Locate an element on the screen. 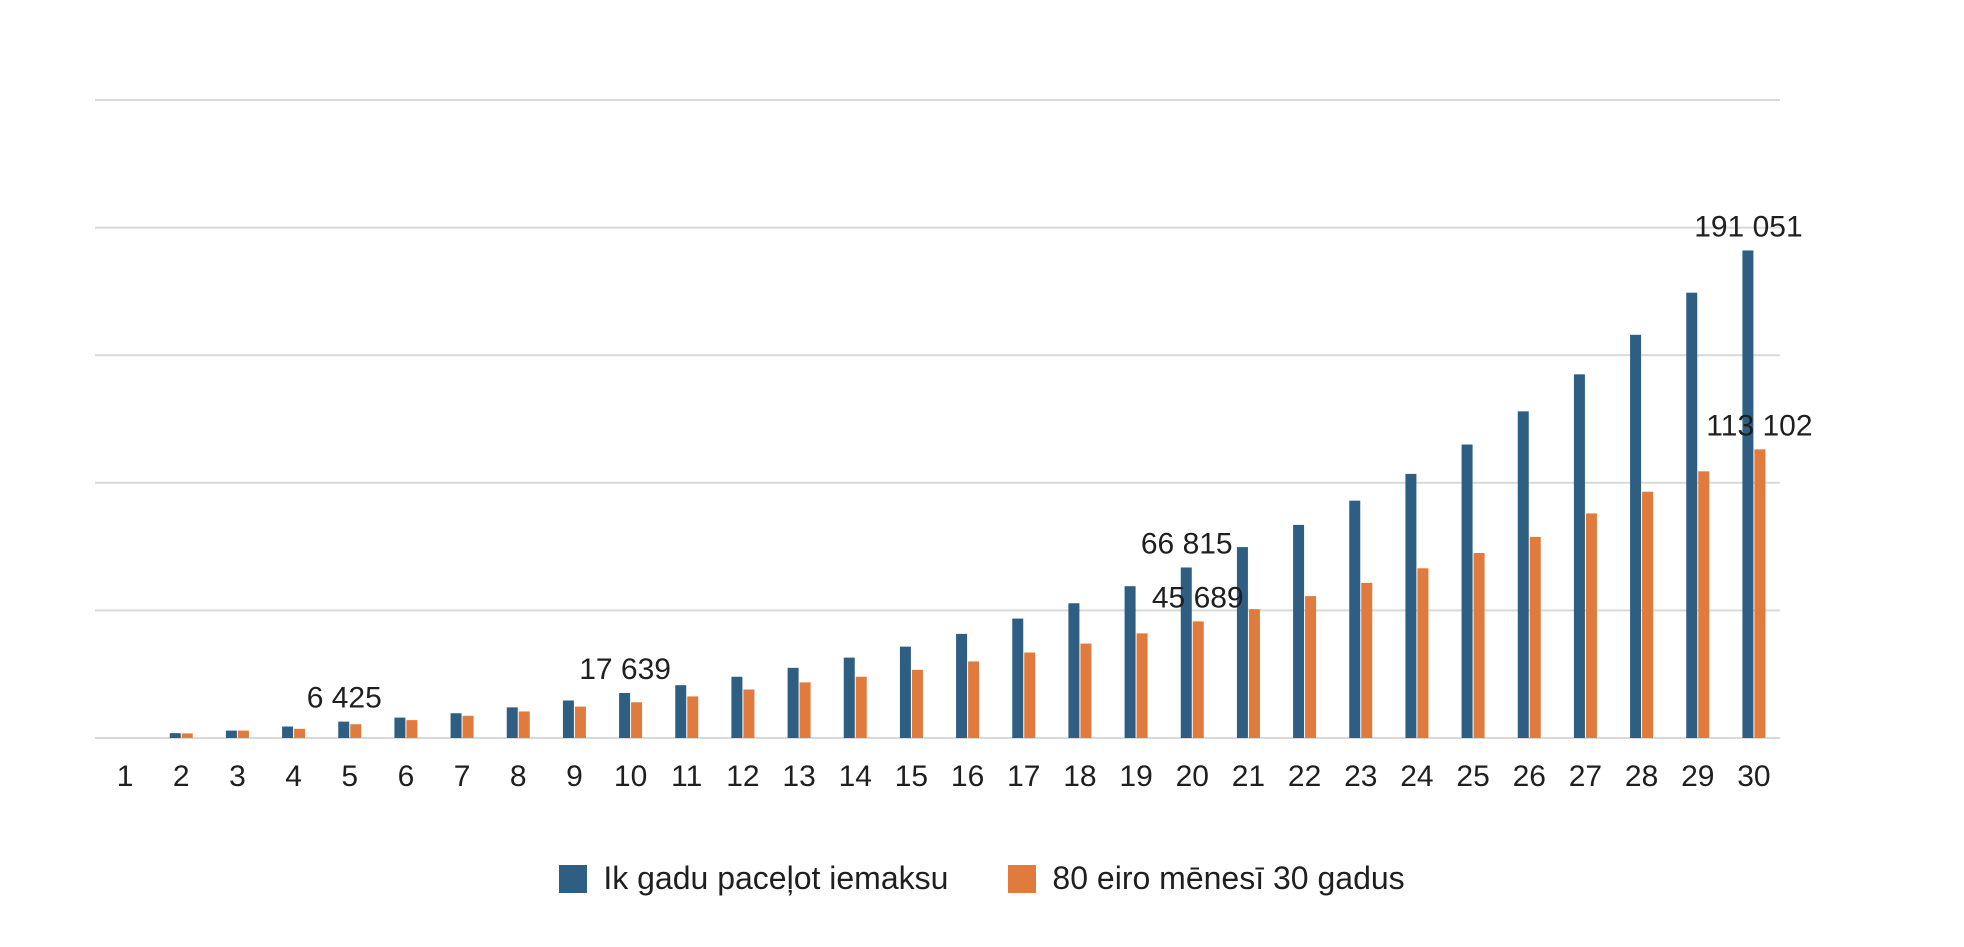 Image resolution: width=1964 pixels, height=947 pixels. x-tick-label: 6 is located at coordinates (406, 776).